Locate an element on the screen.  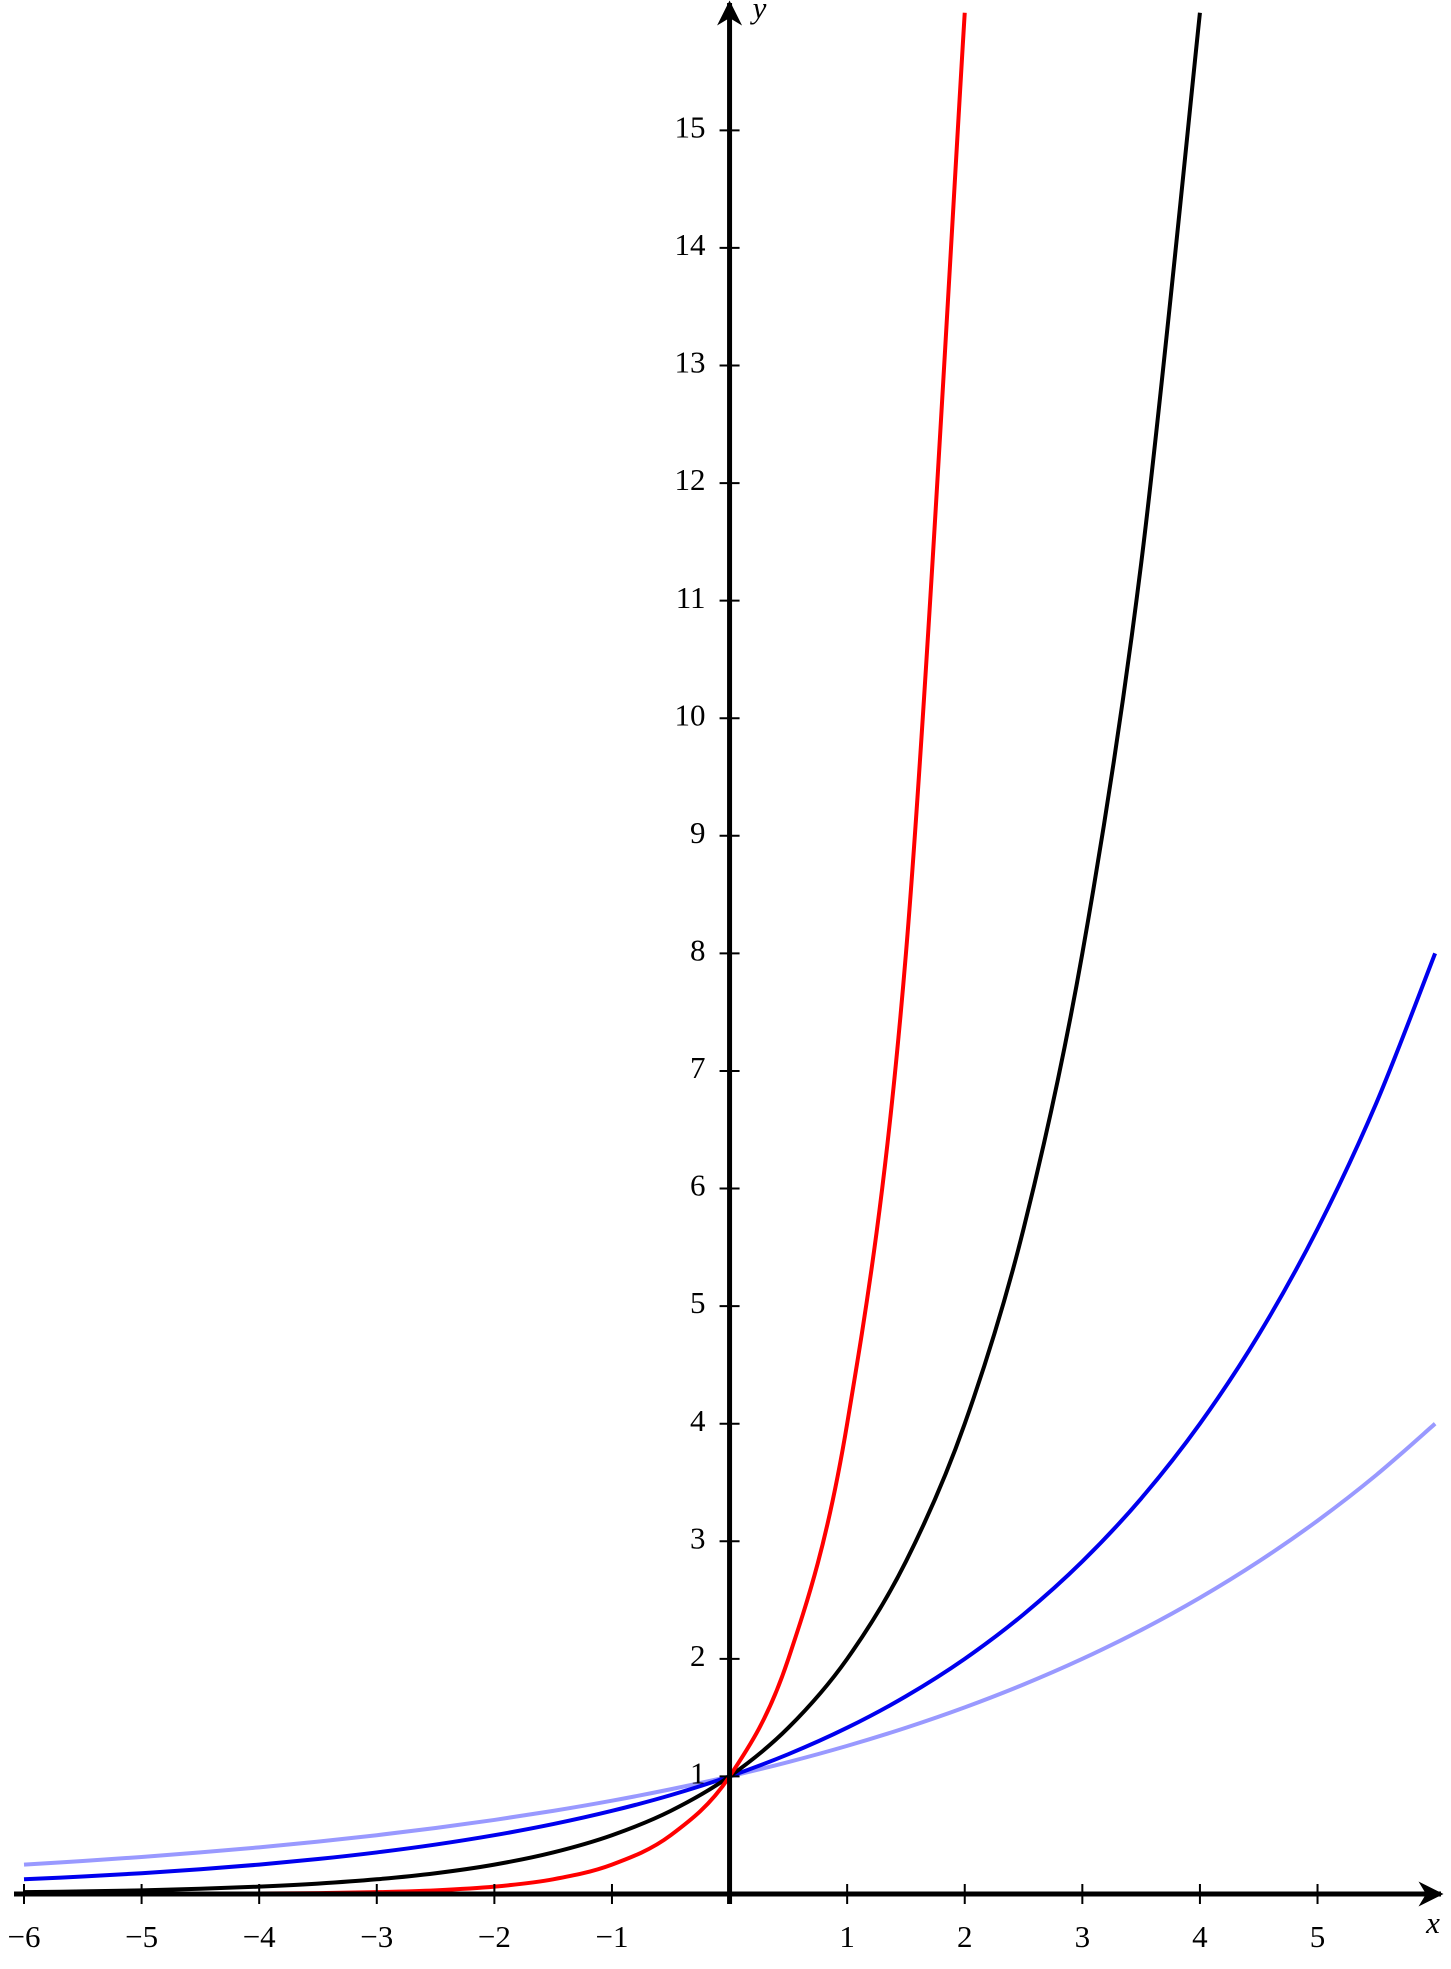
x-tick-label: 5 is located at coordinates (1318, 1936).